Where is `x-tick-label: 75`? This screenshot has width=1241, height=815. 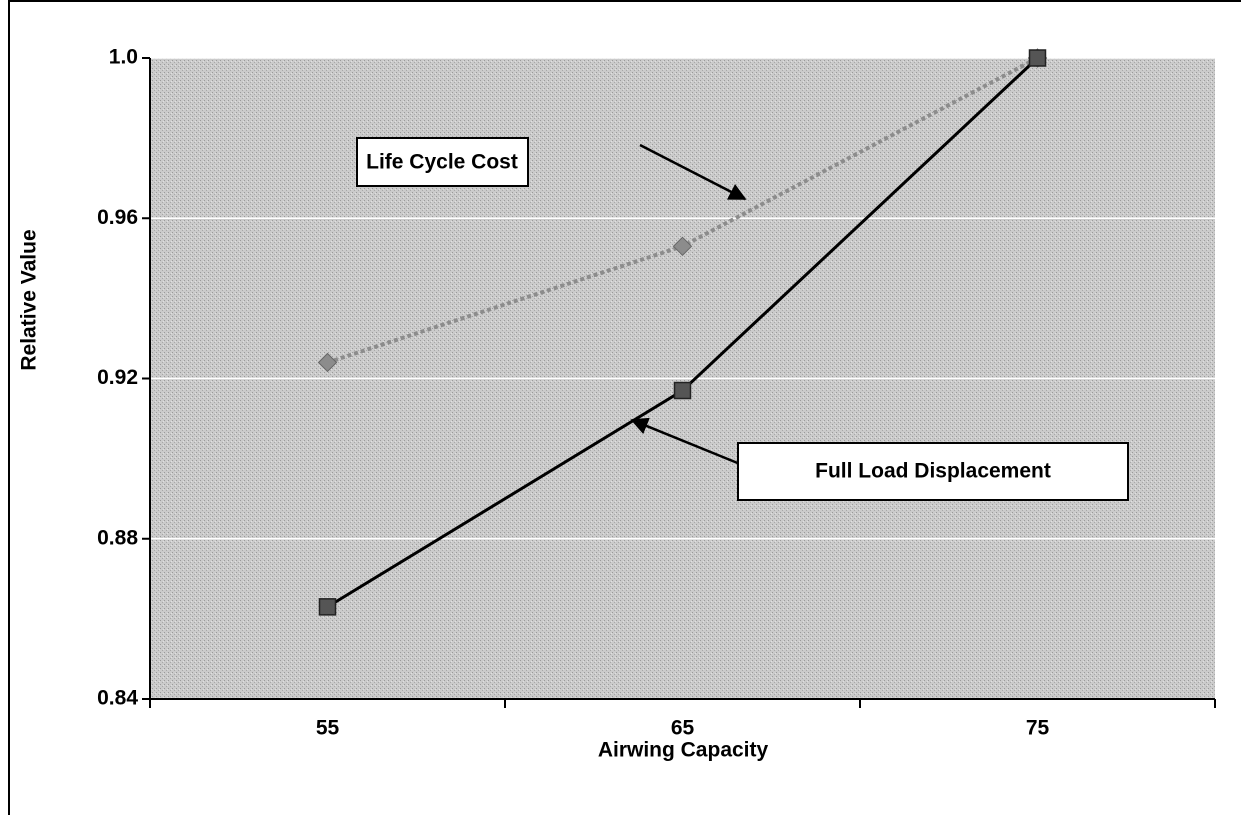 x-tick-label: 75 is located at coordinates (1038, 728).